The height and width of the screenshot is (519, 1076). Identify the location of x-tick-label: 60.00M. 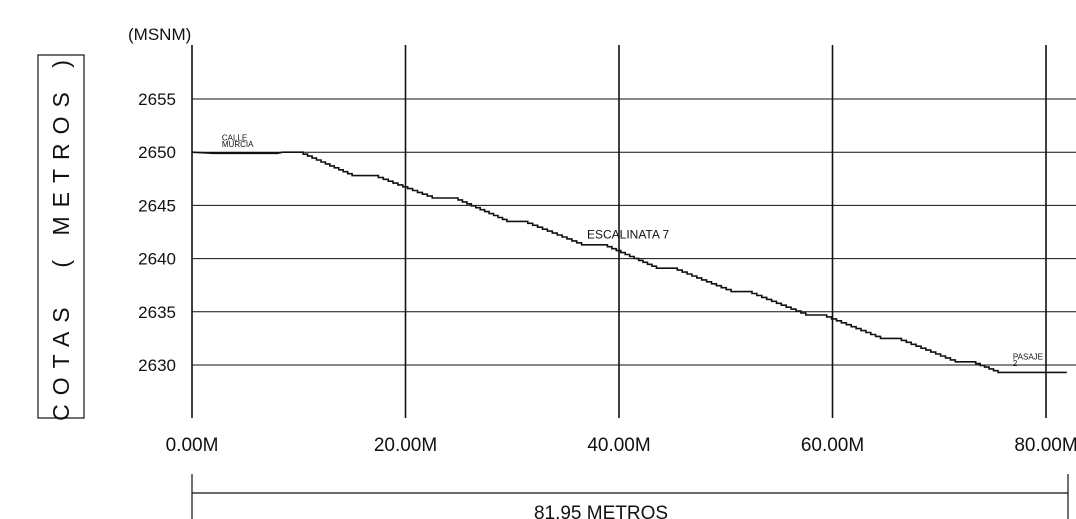
(832, 445).